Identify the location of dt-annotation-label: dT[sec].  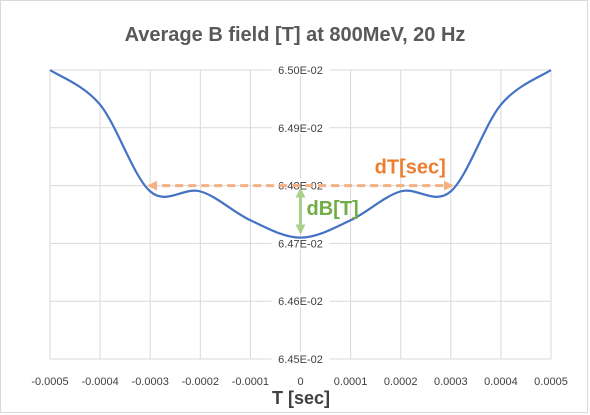
(410, 168).